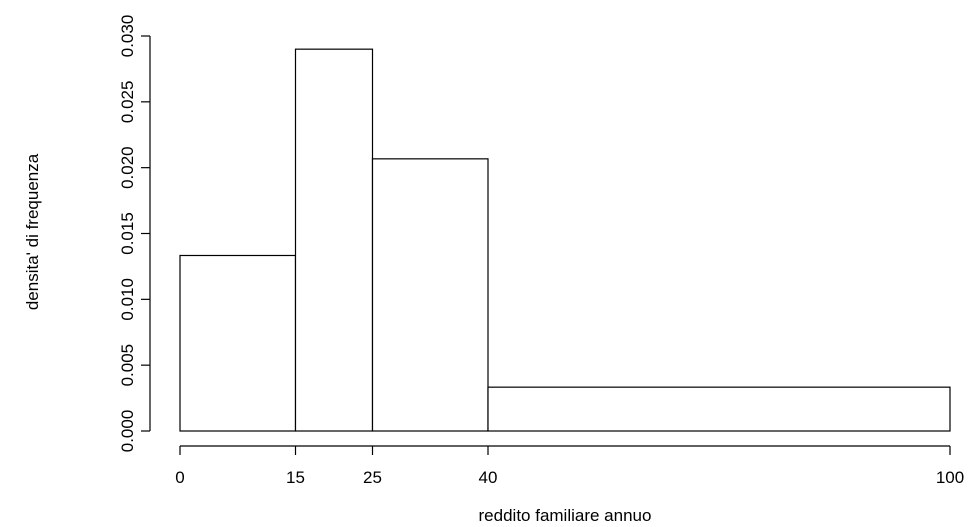 Image resolution: width=978 pixels, height=527 pixels. Describe the element at coordinates (569, 466) in the screenshot. I see `x-axis: 0 15 25 40 100` at that location.